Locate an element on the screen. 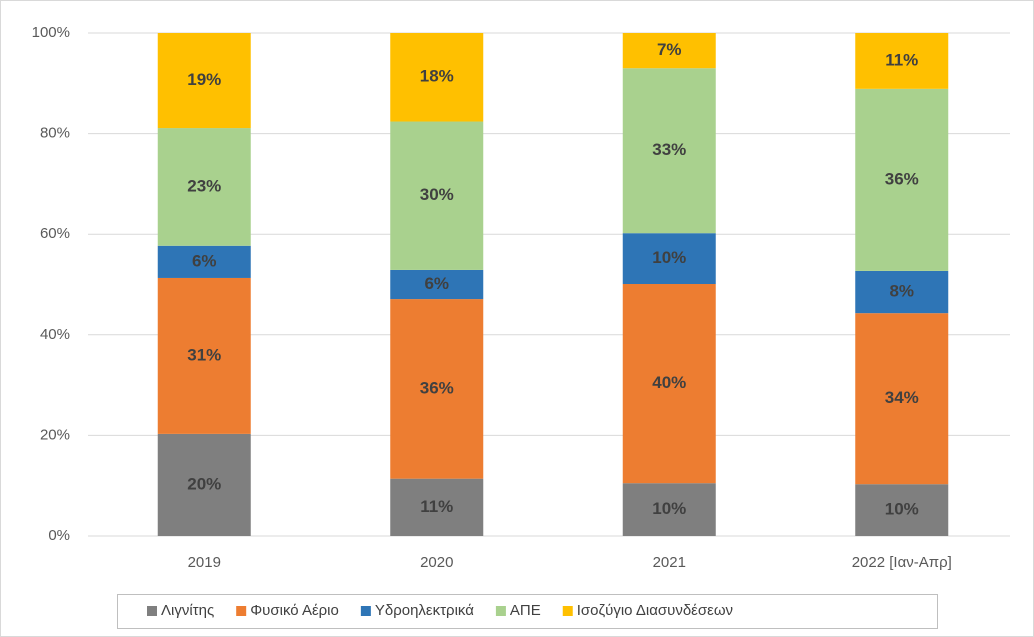 The width and height of the screenshot is (1034, 637). data-label: 31% is located at coordinates (204, 354).